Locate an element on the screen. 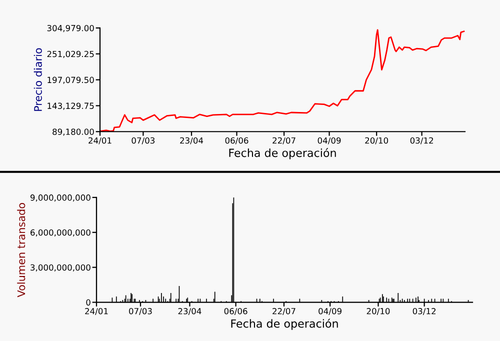 The width and height of the screenshot is (500, 341). y-tick-label: 89,180.00 is located at coordinates (73, 132).